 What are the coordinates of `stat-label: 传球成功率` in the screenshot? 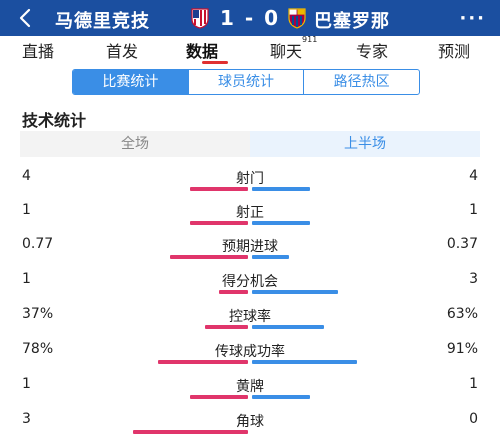 It's located at (250, 352).